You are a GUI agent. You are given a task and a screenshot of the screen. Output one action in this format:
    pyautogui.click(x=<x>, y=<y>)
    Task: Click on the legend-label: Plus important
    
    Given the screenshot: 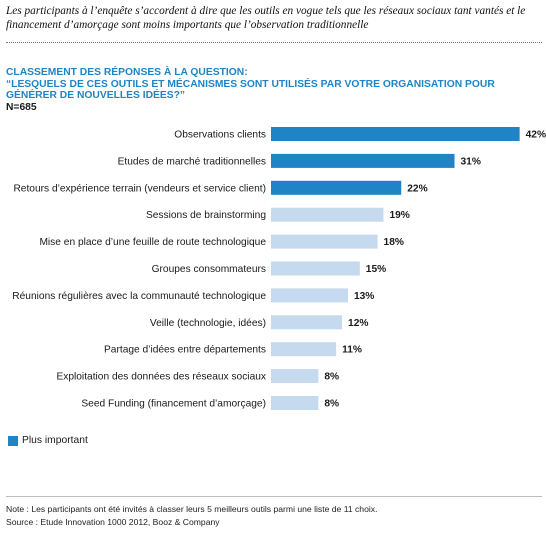 What is the action you would take?
    pyautogui.click(x=55, y=440)
    